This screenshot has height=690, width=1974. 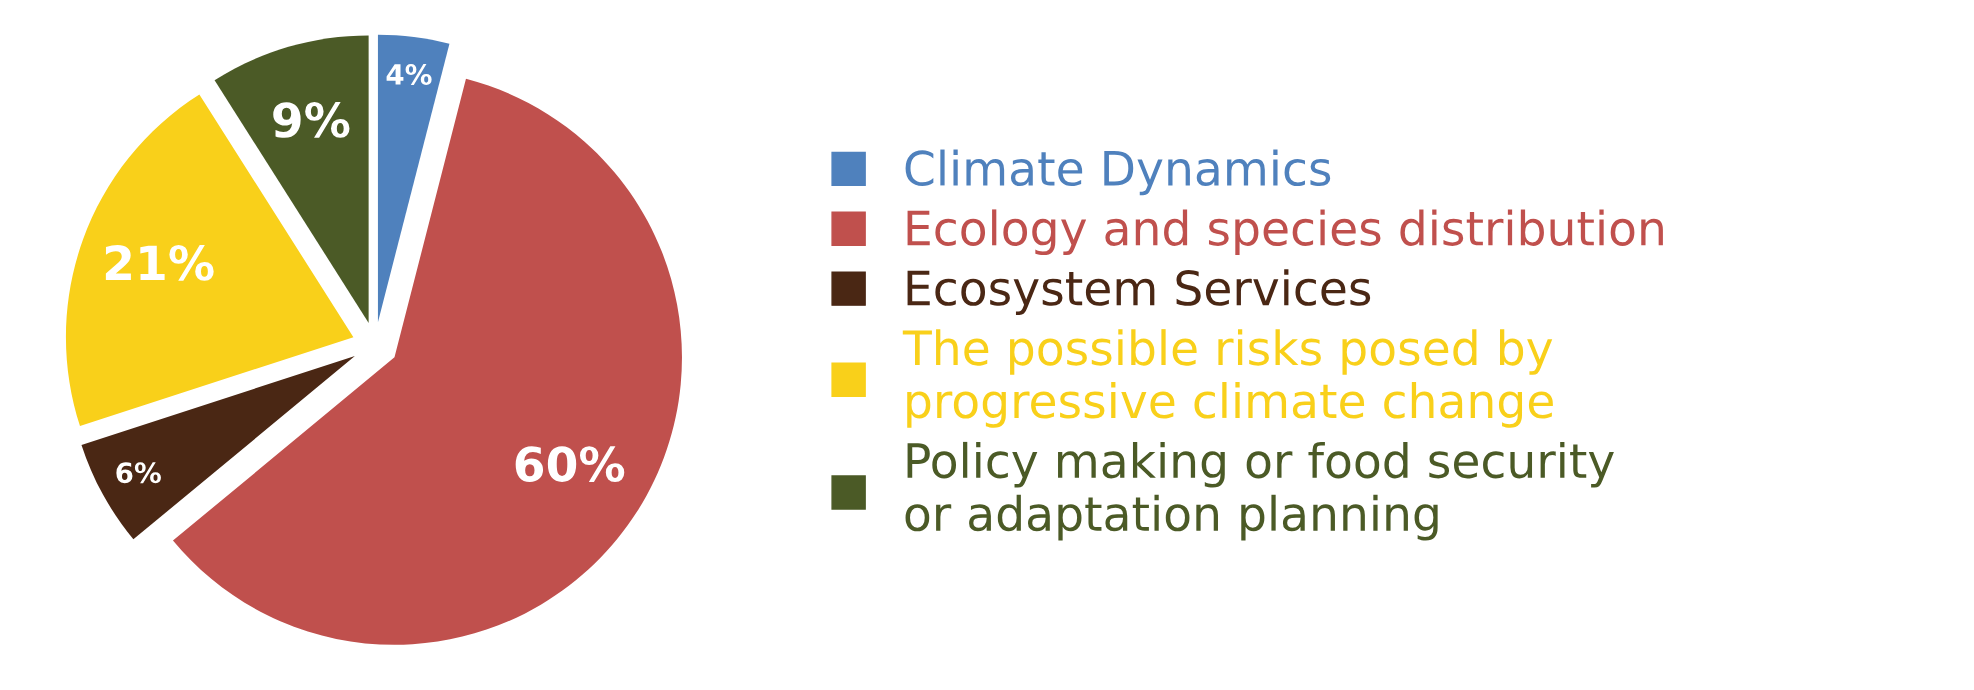 What do you see at coordinates (409, 74) in the screenshot?
I see `data-label: 4%` at bounding box center [409, 74].